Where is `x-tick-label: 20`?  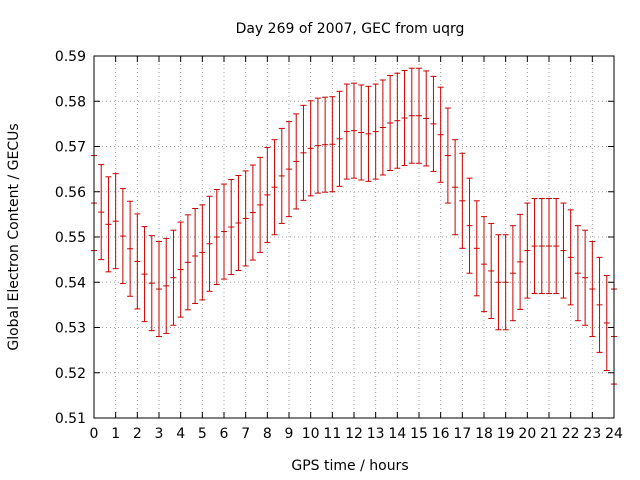 x-tick-label: 20 is located at coordinates (527, 434).